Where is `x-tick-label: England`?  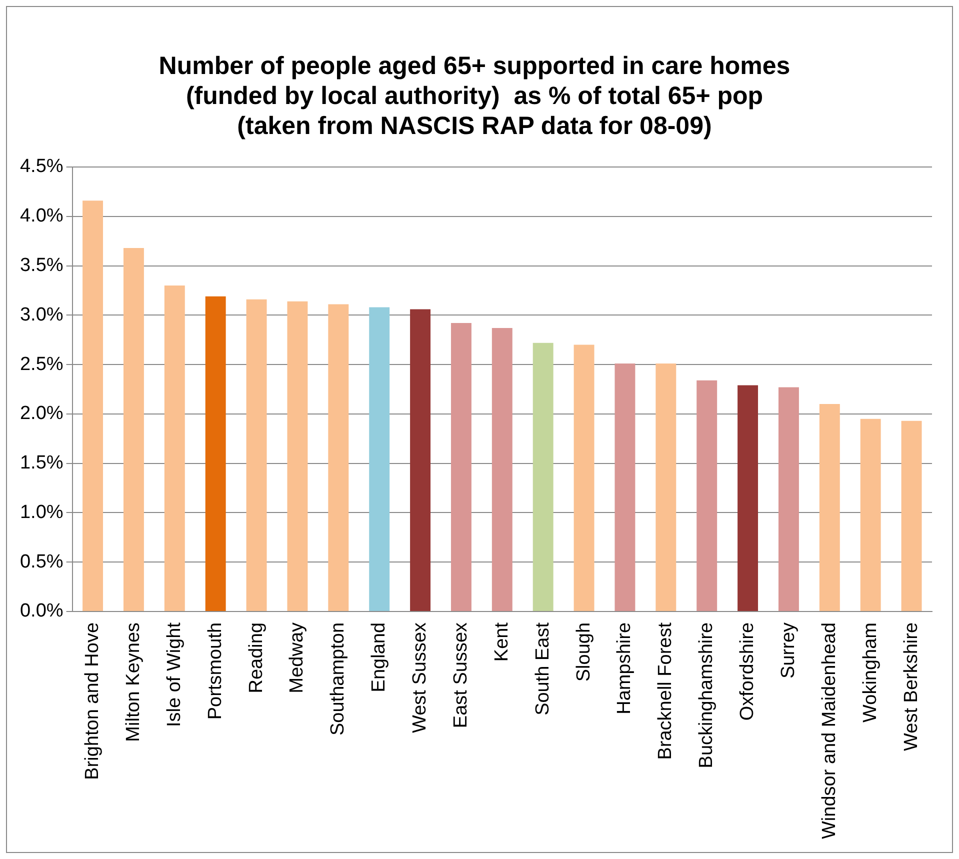
x-tick-label: England is located at coordinates (379, 657).